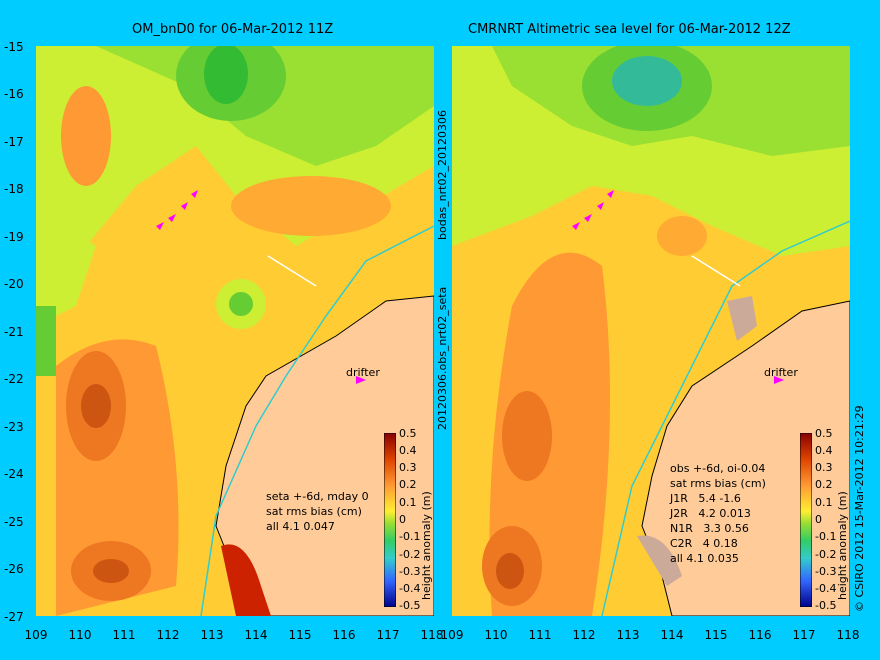  What do you see at coordinates (806, 520) in the screenshot?
I see `right-colorbar` at bounding box center [806, 520].